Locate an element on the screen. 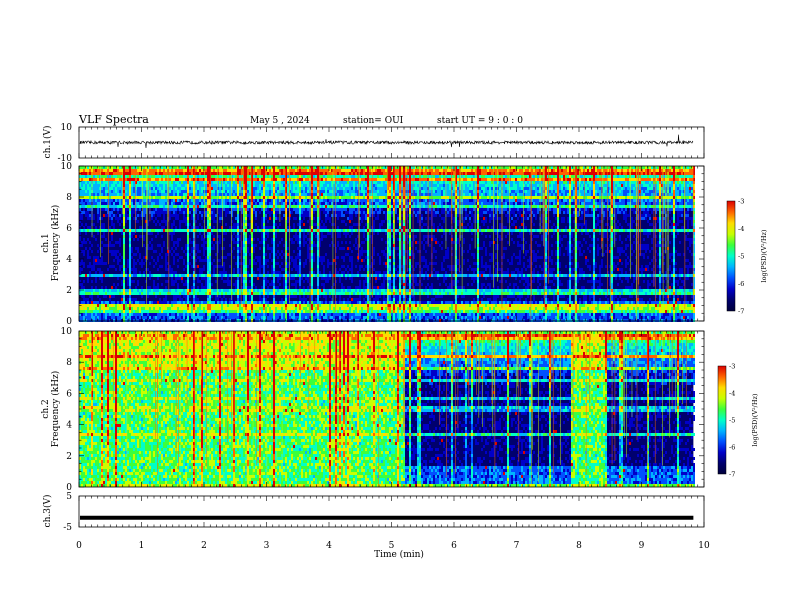 This screenshot has height=612, width=792. ch2-colorbar-label: log(PSD)(V²/Hz) is located at coordinates (755, 419).